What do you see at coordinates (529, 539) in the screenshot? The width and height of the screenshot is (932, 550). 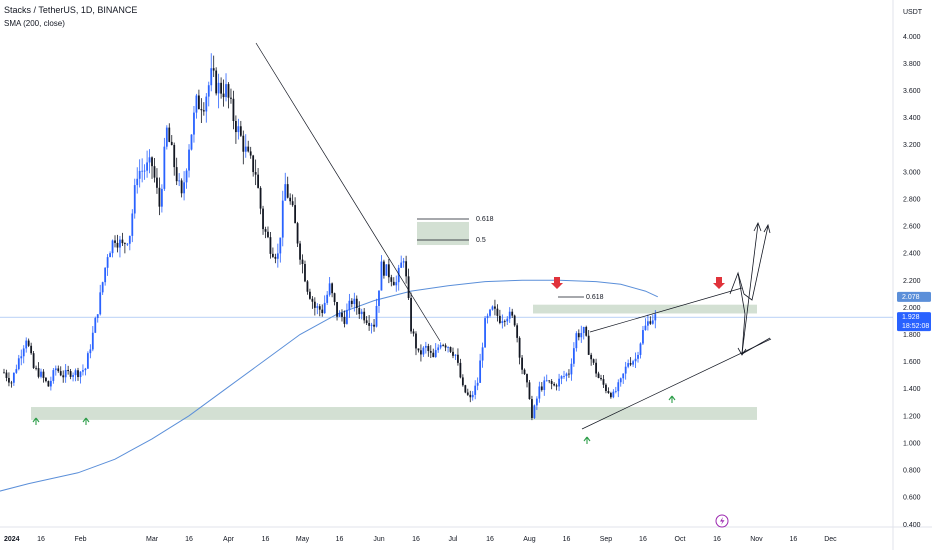 I see `x-tick-label: Aug` at bounding box center [529, 539].